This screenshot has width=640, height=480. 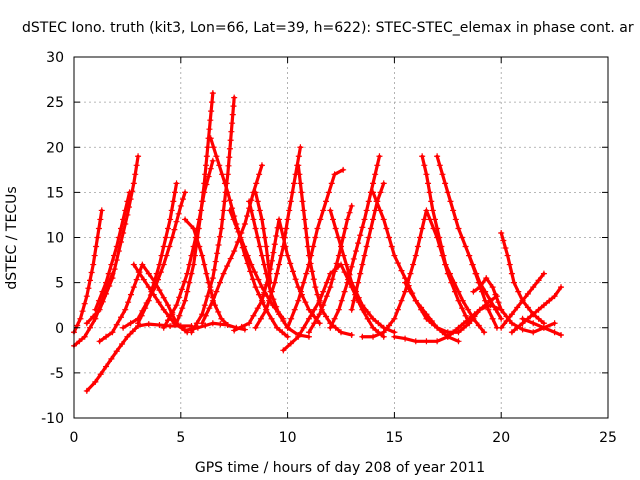 What do you see at coordinates (59, 284) in the screenshot?
I see `y-tick-label: 5` at bounding box center [59, 284].